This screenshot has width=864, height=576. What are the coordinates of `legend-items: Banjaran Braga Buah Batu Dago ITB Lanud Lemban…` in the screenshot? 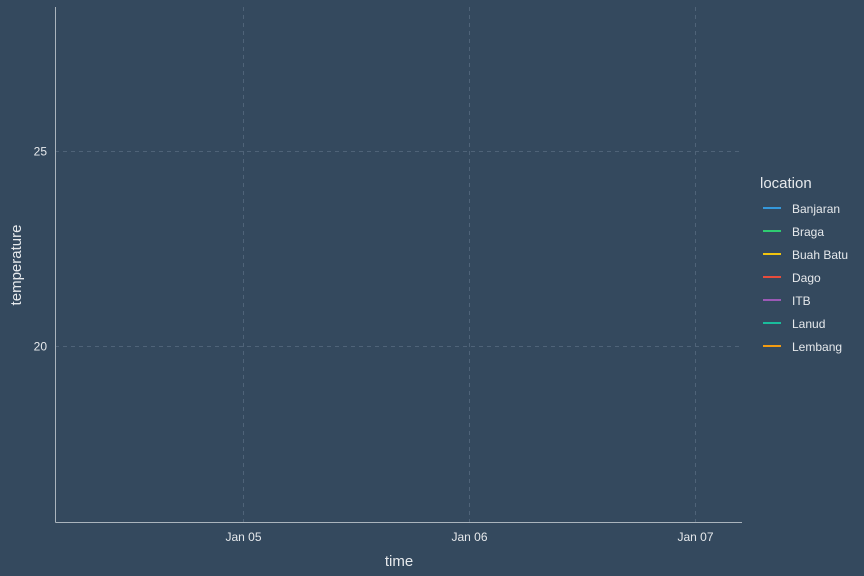 It's located at (805, 278).